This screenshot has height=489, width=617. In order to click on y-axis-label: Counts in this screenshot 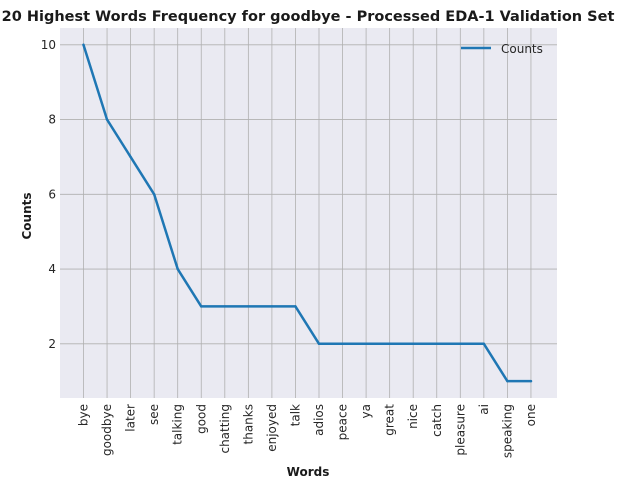, I will do `click(27, 215)`.